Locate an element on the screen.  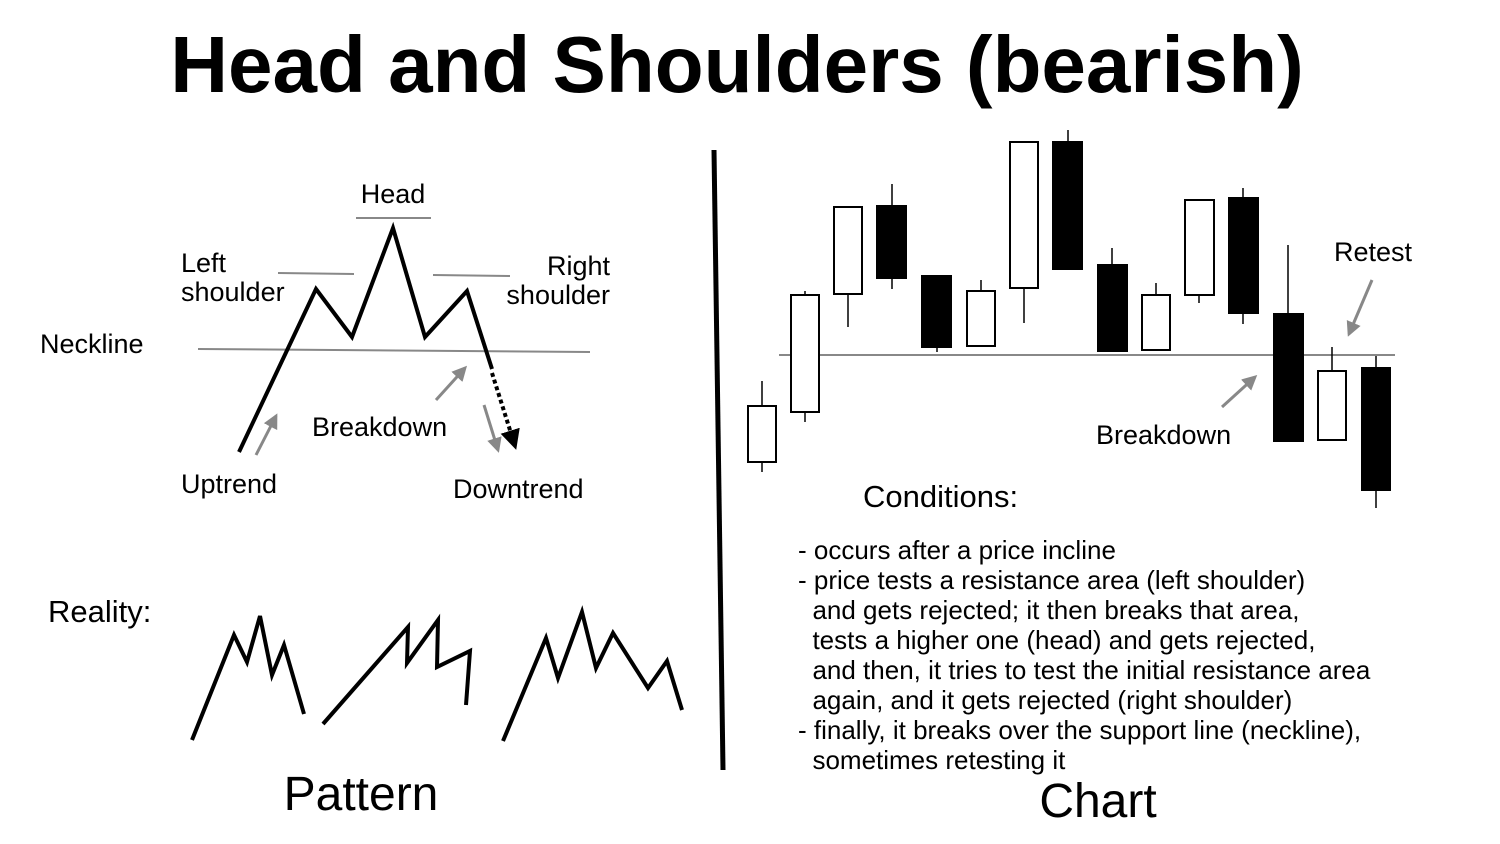
reality-sketches: Reality: is located at coordinates (366, 668).